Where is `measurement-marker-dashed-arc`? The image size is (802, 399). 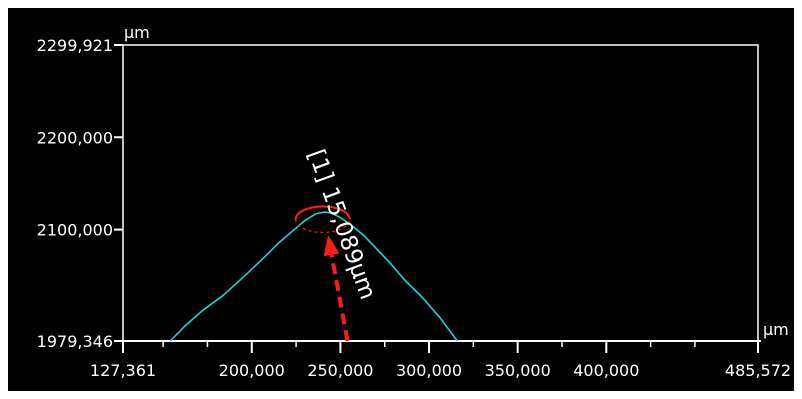 measurement-marker-dashed-arc is located at coordinates (323, 226).